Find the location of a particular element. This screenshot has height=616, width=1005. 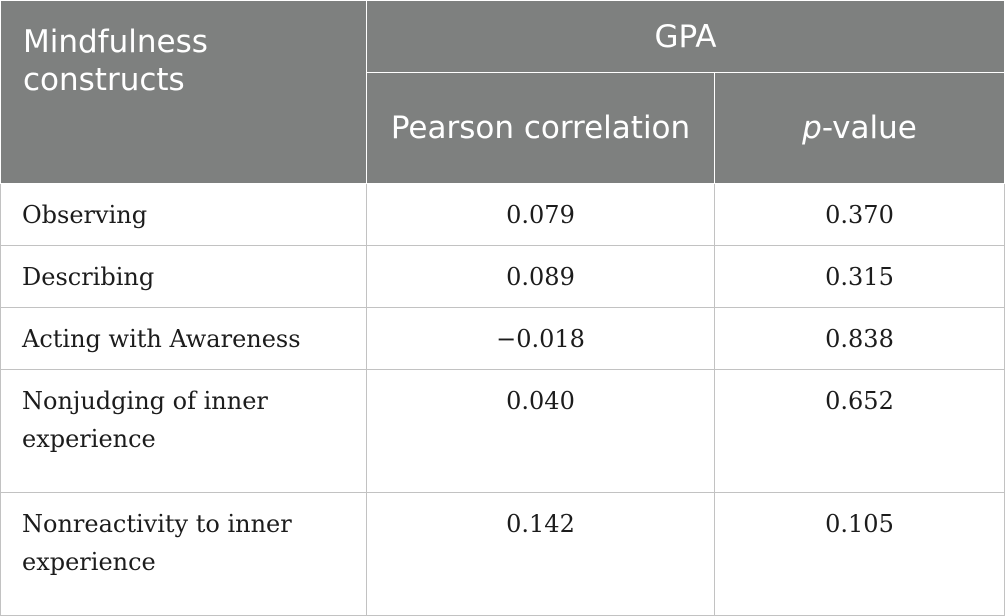

header-gpa: GPA is located at coordinates (685, 36).